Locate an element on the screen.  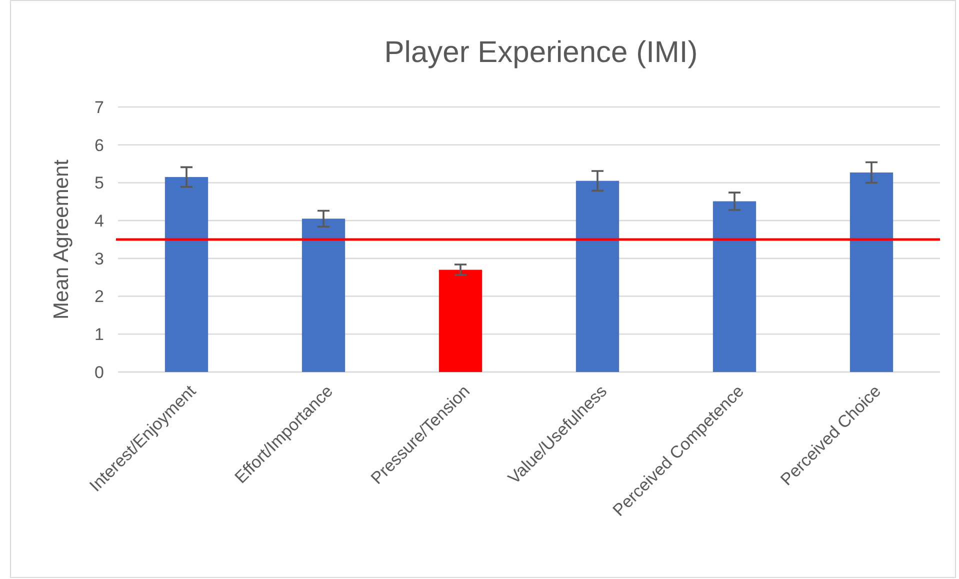
y-tick-label: 0 is located at coordinates (99, 372).